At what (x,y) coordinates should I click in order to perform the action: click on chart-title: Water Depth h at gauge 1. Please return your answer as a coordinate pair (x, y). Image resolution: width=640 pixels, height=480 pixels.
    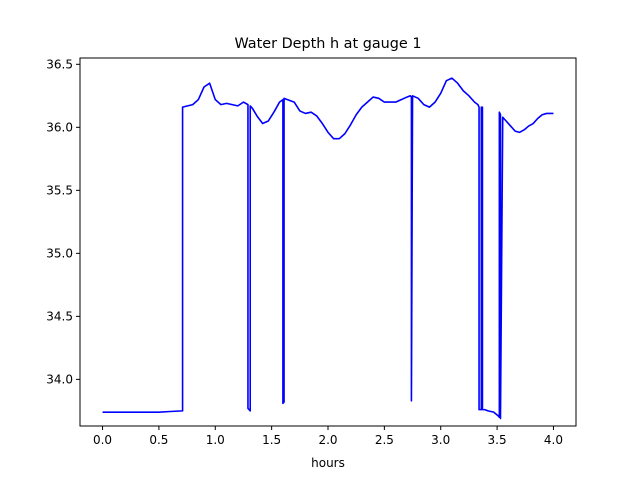
    Looking at the image, I should click on (327, 44).